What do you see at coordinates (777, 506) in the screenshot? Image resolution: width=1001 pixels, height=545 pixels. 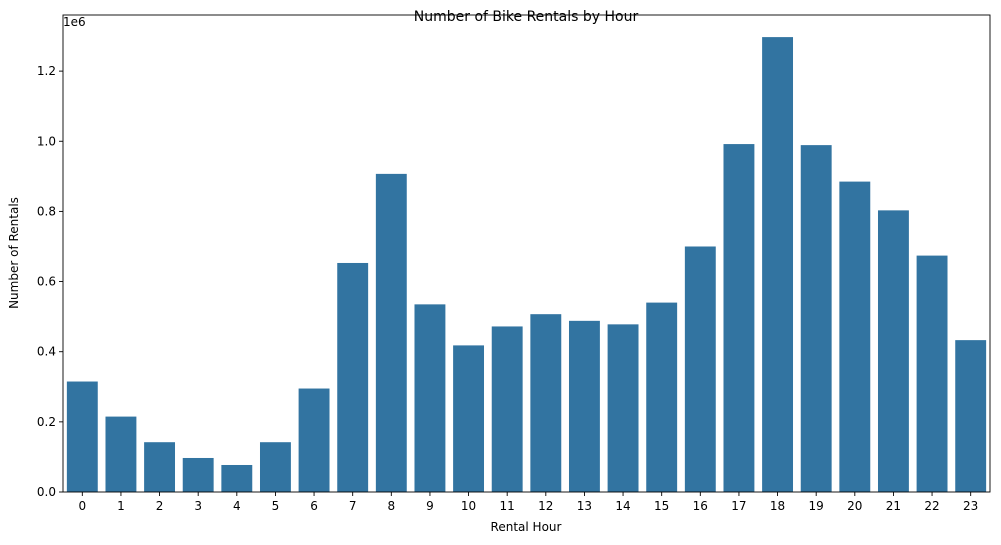 I see `x-tick-label: 18` at bounding box center [777, 506].